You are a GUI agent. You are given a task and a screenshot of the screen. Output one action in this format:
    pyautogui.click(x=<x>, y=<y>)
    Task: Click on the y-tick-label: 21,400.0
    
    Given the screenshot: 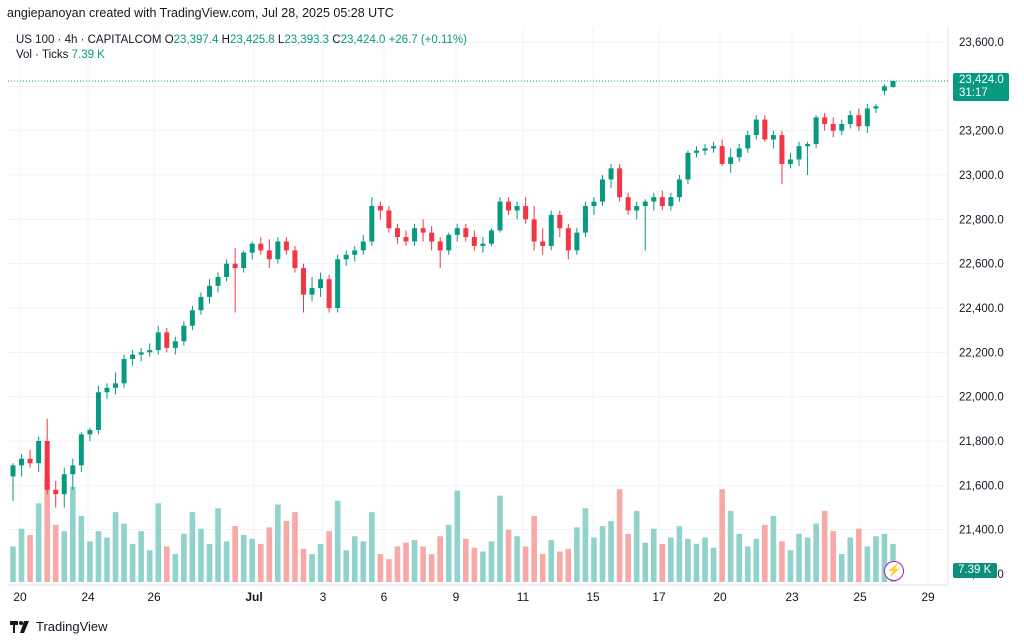 What is the action you would take?
    pyautogui.click(x=981, y=531)
    